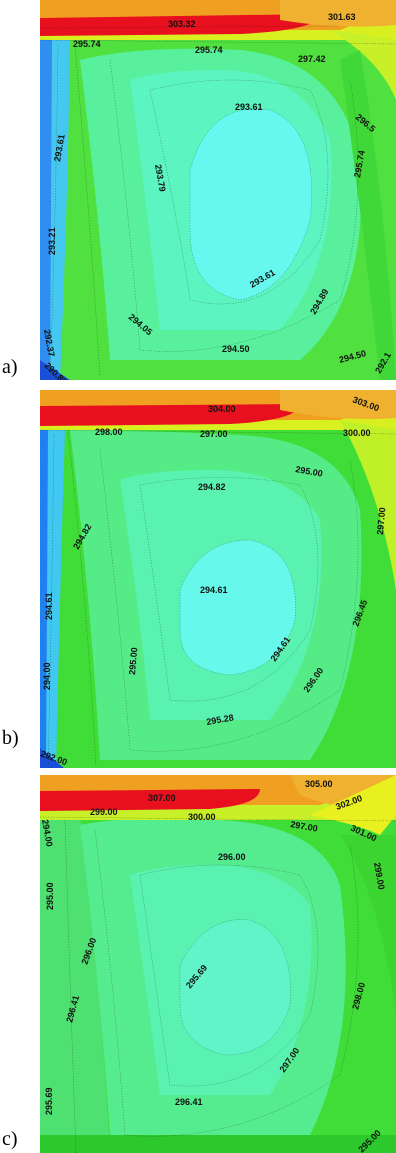 This screenshot has height=1153, width=396. I want to click on contour-label: 304.00, so click(222, 409).